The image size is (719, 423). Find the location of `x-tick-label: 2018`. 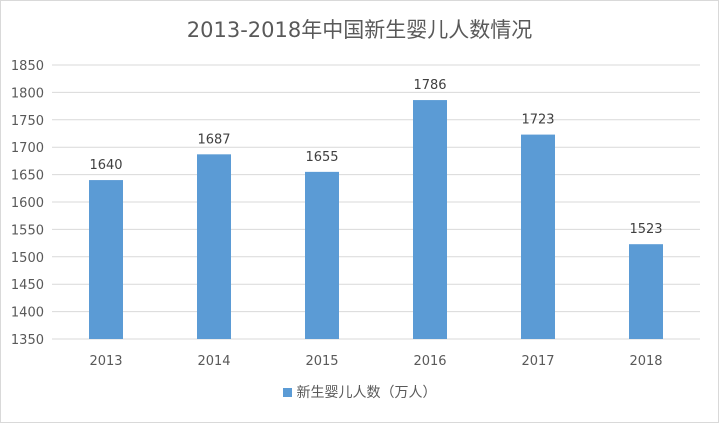

x-tick-label: 2018 is located at coordinates (645, 361).